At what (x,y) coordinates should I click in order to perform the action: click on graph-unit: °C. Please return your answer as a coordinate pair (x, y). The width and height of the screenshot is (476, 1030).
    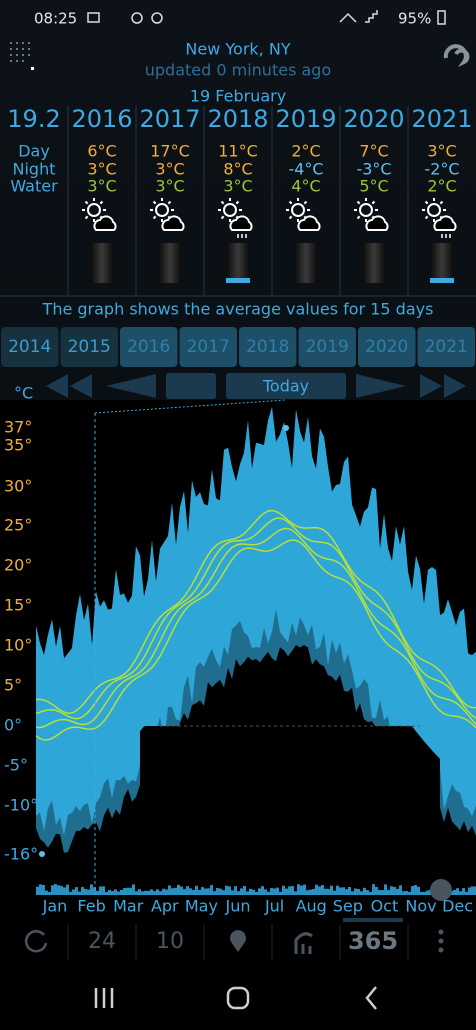
    Looking at the image, I should click on (23, 393).